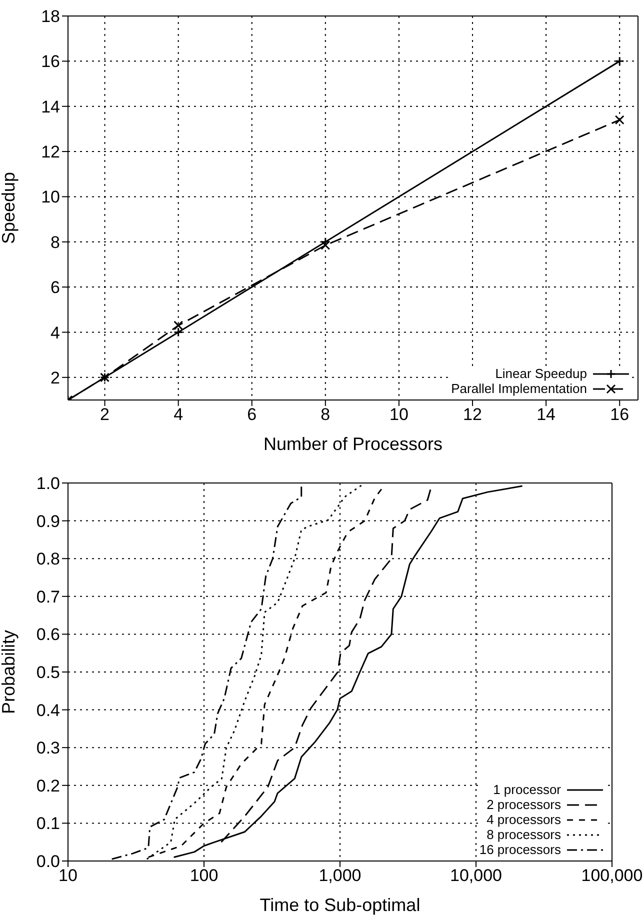 The width and height of the screenshot is (643, 919). What do you see at coordinates (55, 242) in the screenshot?
I see `y-tick-label: 8` at bounding box center [55, 242].